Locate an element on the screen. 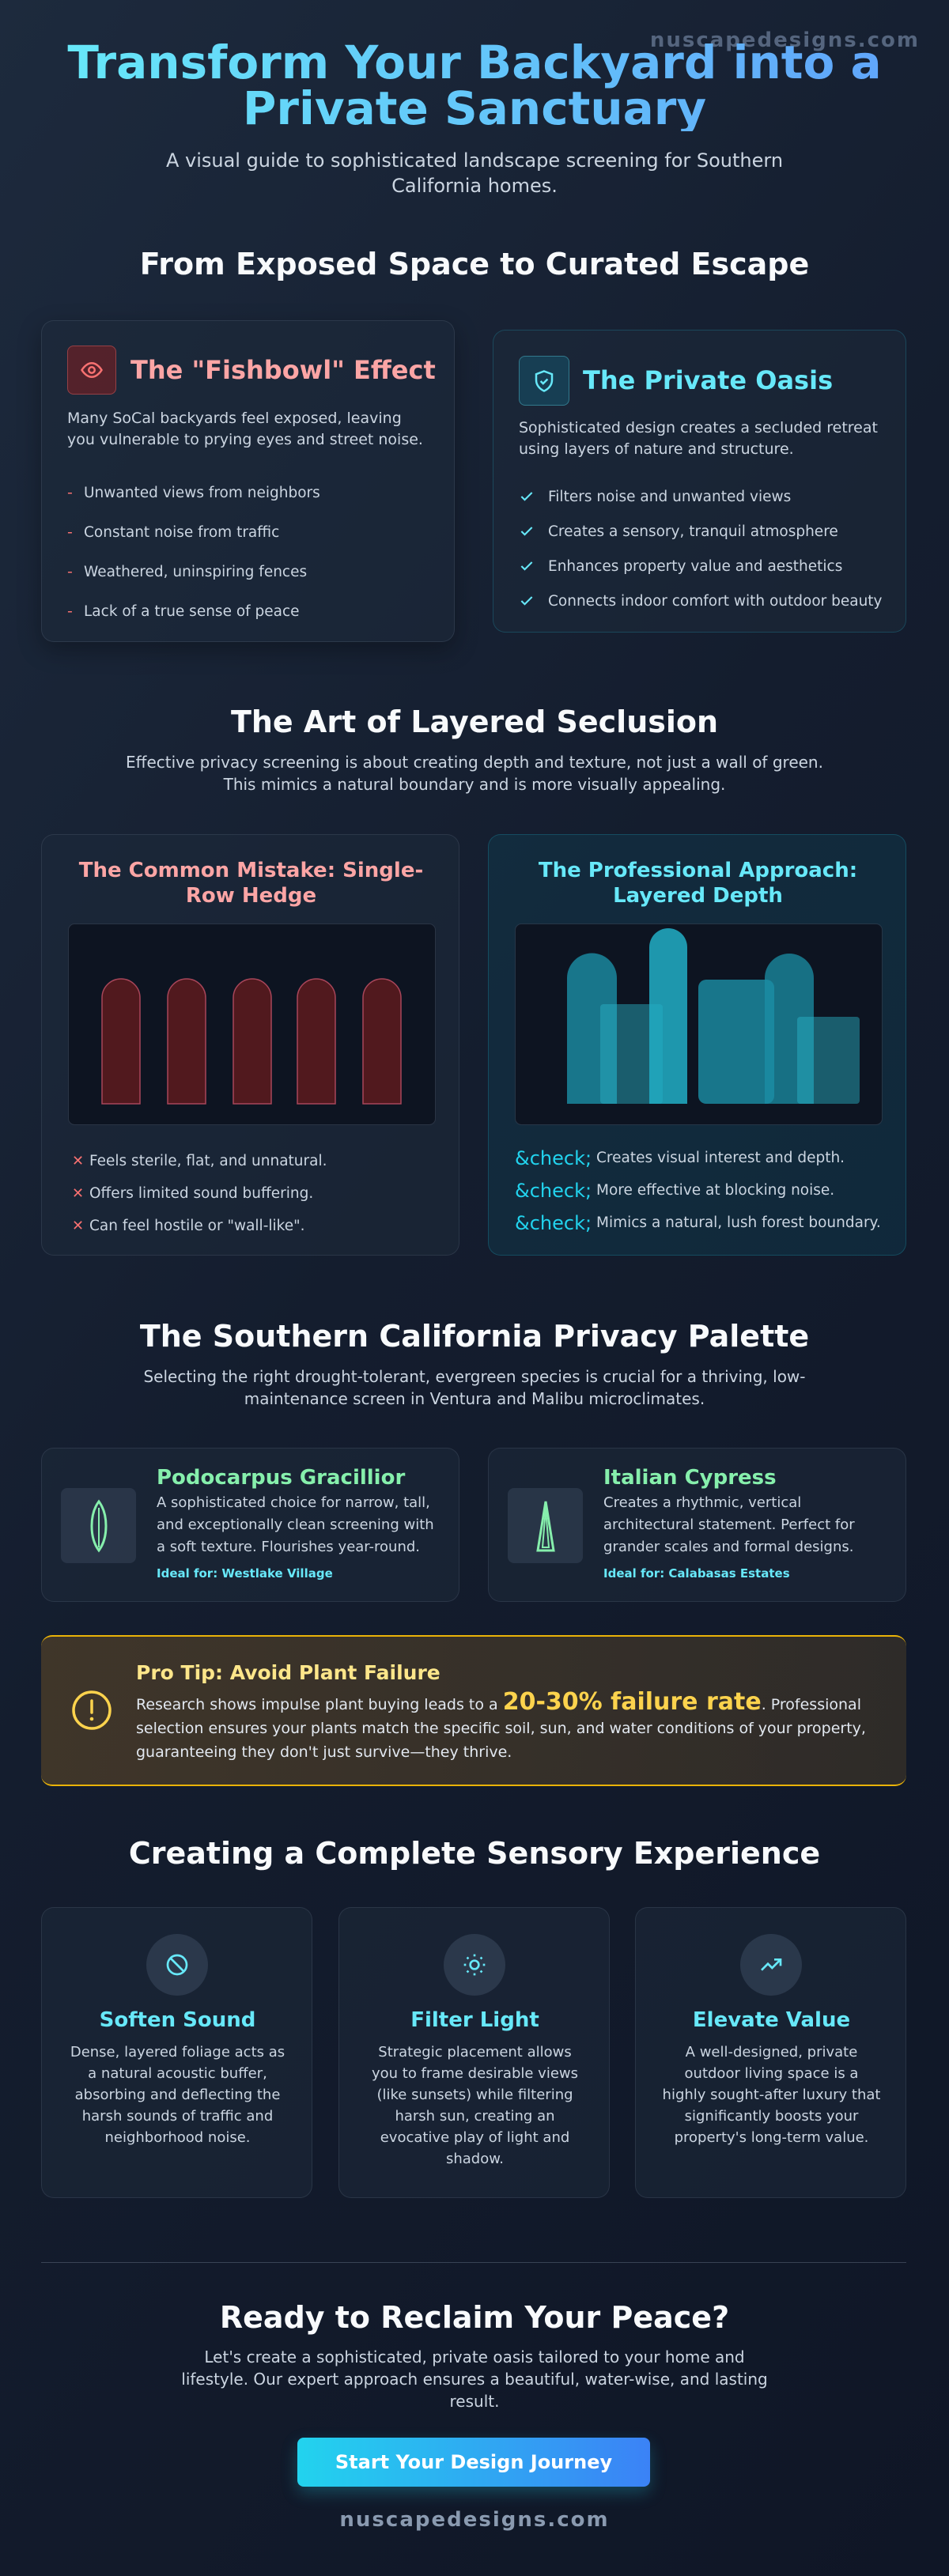 The width and height of the screenshot is (949, 2576). item-text: Creates a sensory, tranquil atmosphere is located at coordinates (693, 531).